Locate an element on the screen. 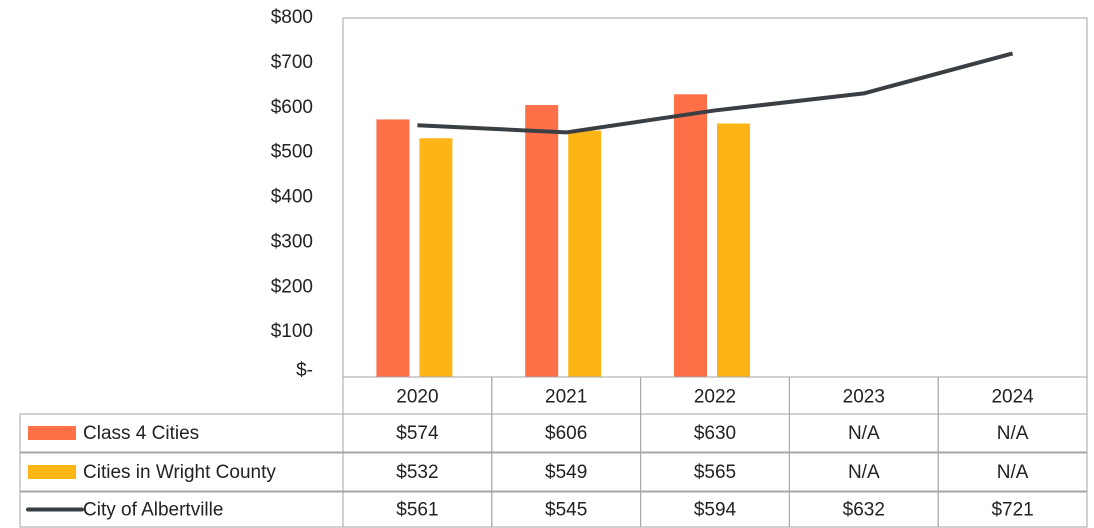 This screenshot has width=1094, height=528. legend-label: City of Albertville is located at coordinates (153, 510).